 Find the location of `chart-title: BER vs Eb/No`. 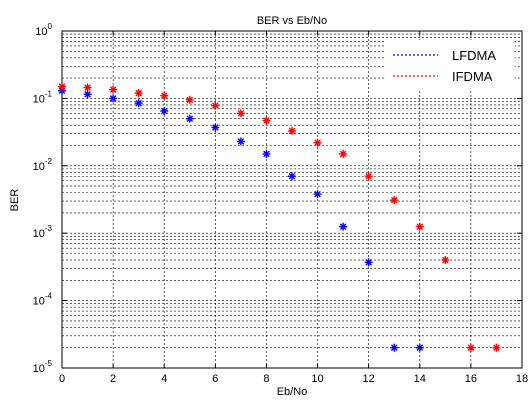

chart-title: BER vs Eb/No is located at coordinates (292, 21).